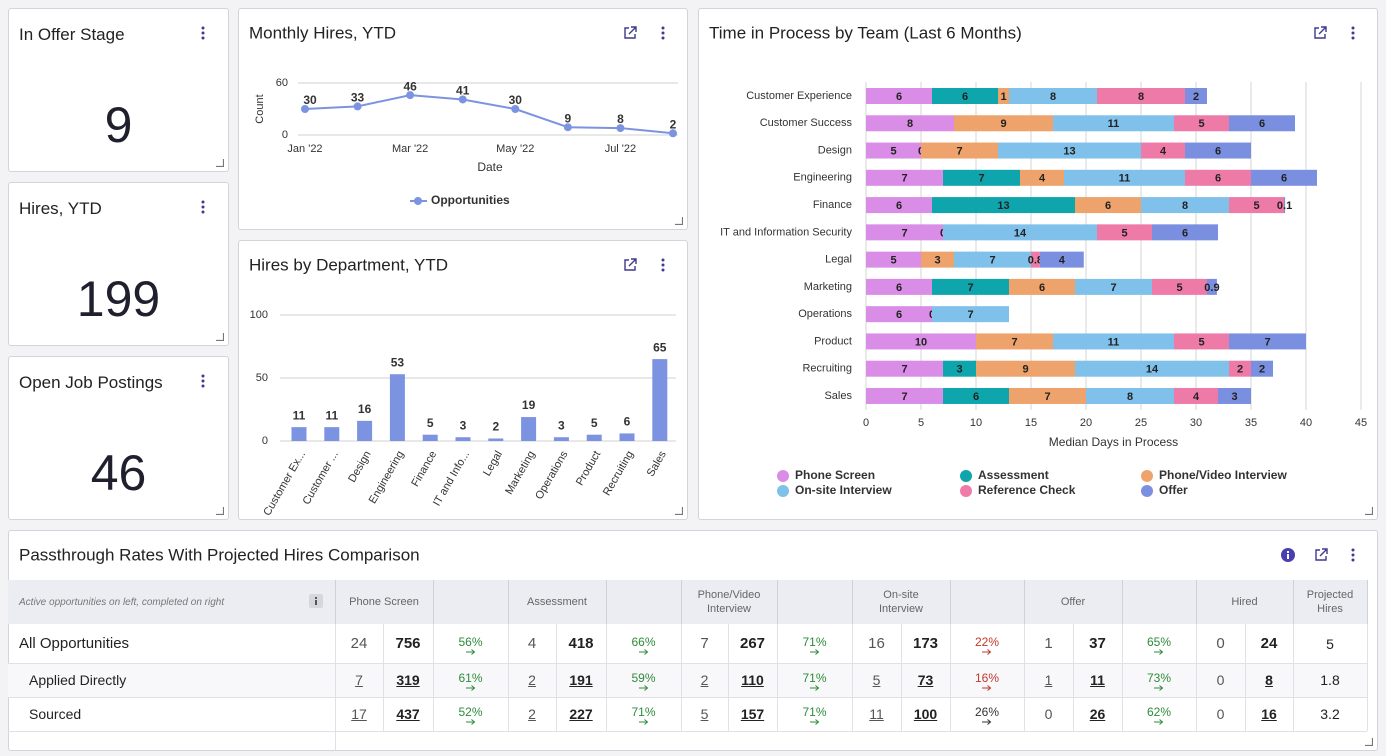  I want to click on count-cell: 157, so click(752, 714).